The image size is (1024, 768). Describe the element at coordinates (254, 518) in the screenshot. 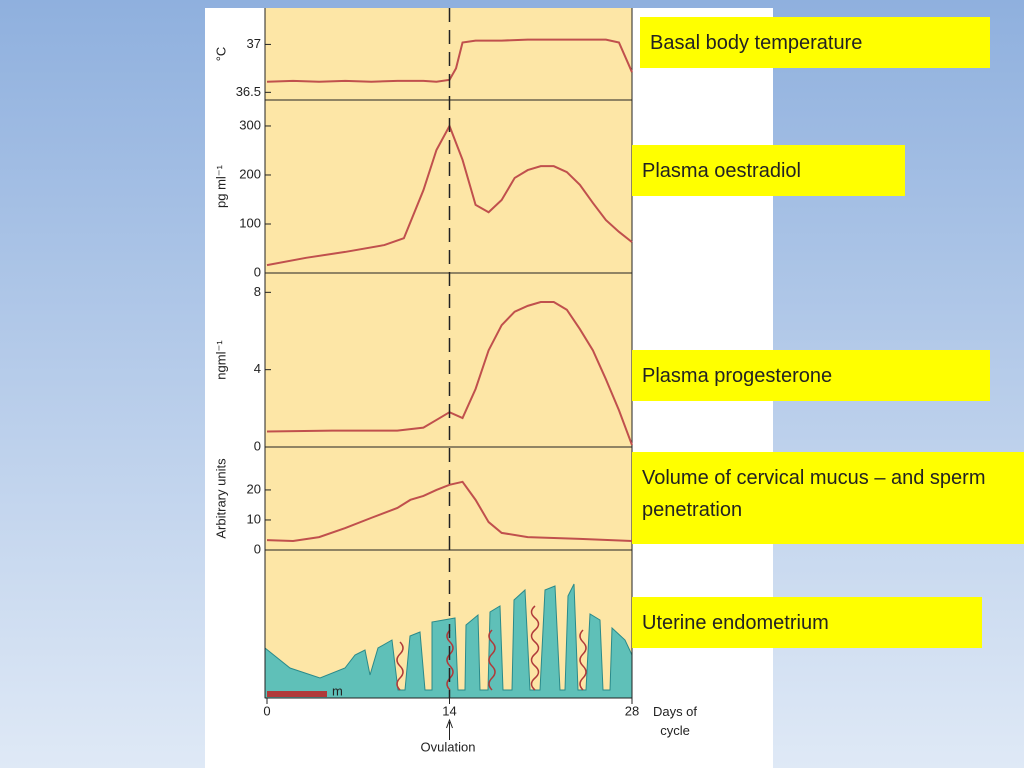

I see `y-tick-label: 10` at that location.